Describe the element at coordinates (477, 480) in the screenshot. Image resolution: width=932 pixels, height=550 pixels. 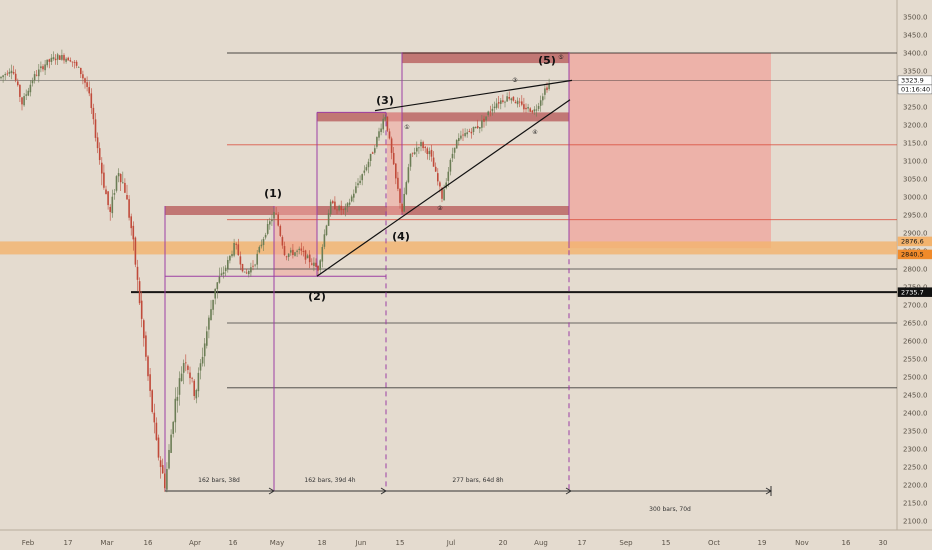
I see `duration-label: 277 bars, 64d 8h` at that location.